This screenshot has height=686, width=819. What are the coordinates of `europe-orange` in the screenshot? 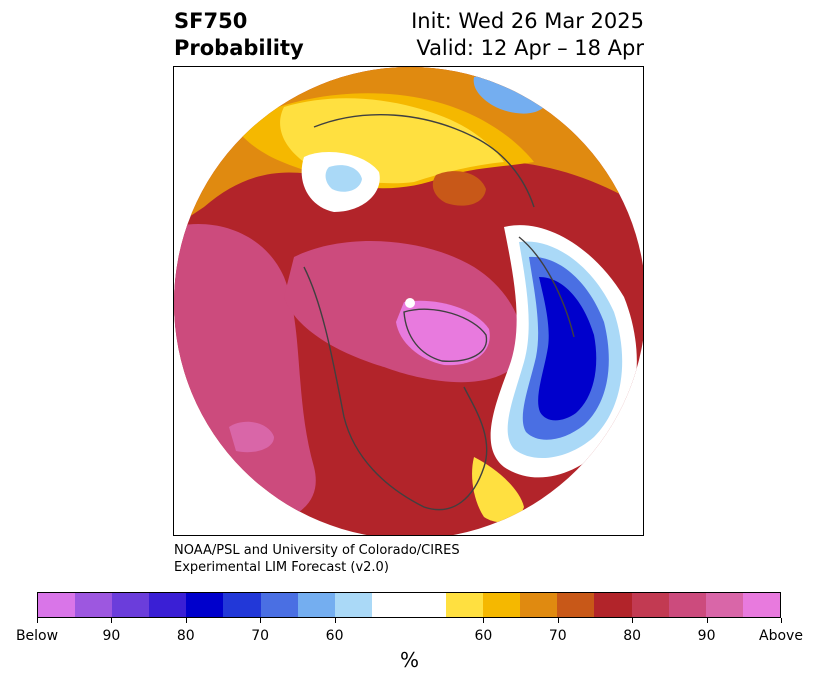 It's located at (459, 188).